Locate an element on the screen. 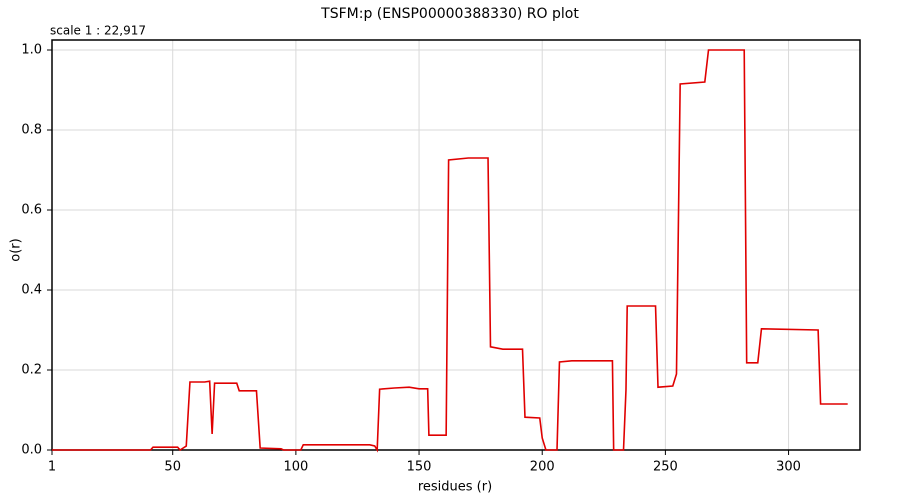 Image resolution: width=900 pixels, height=500 pixels. y-tick-label: 1.0 is located at coordinates (31, 50).